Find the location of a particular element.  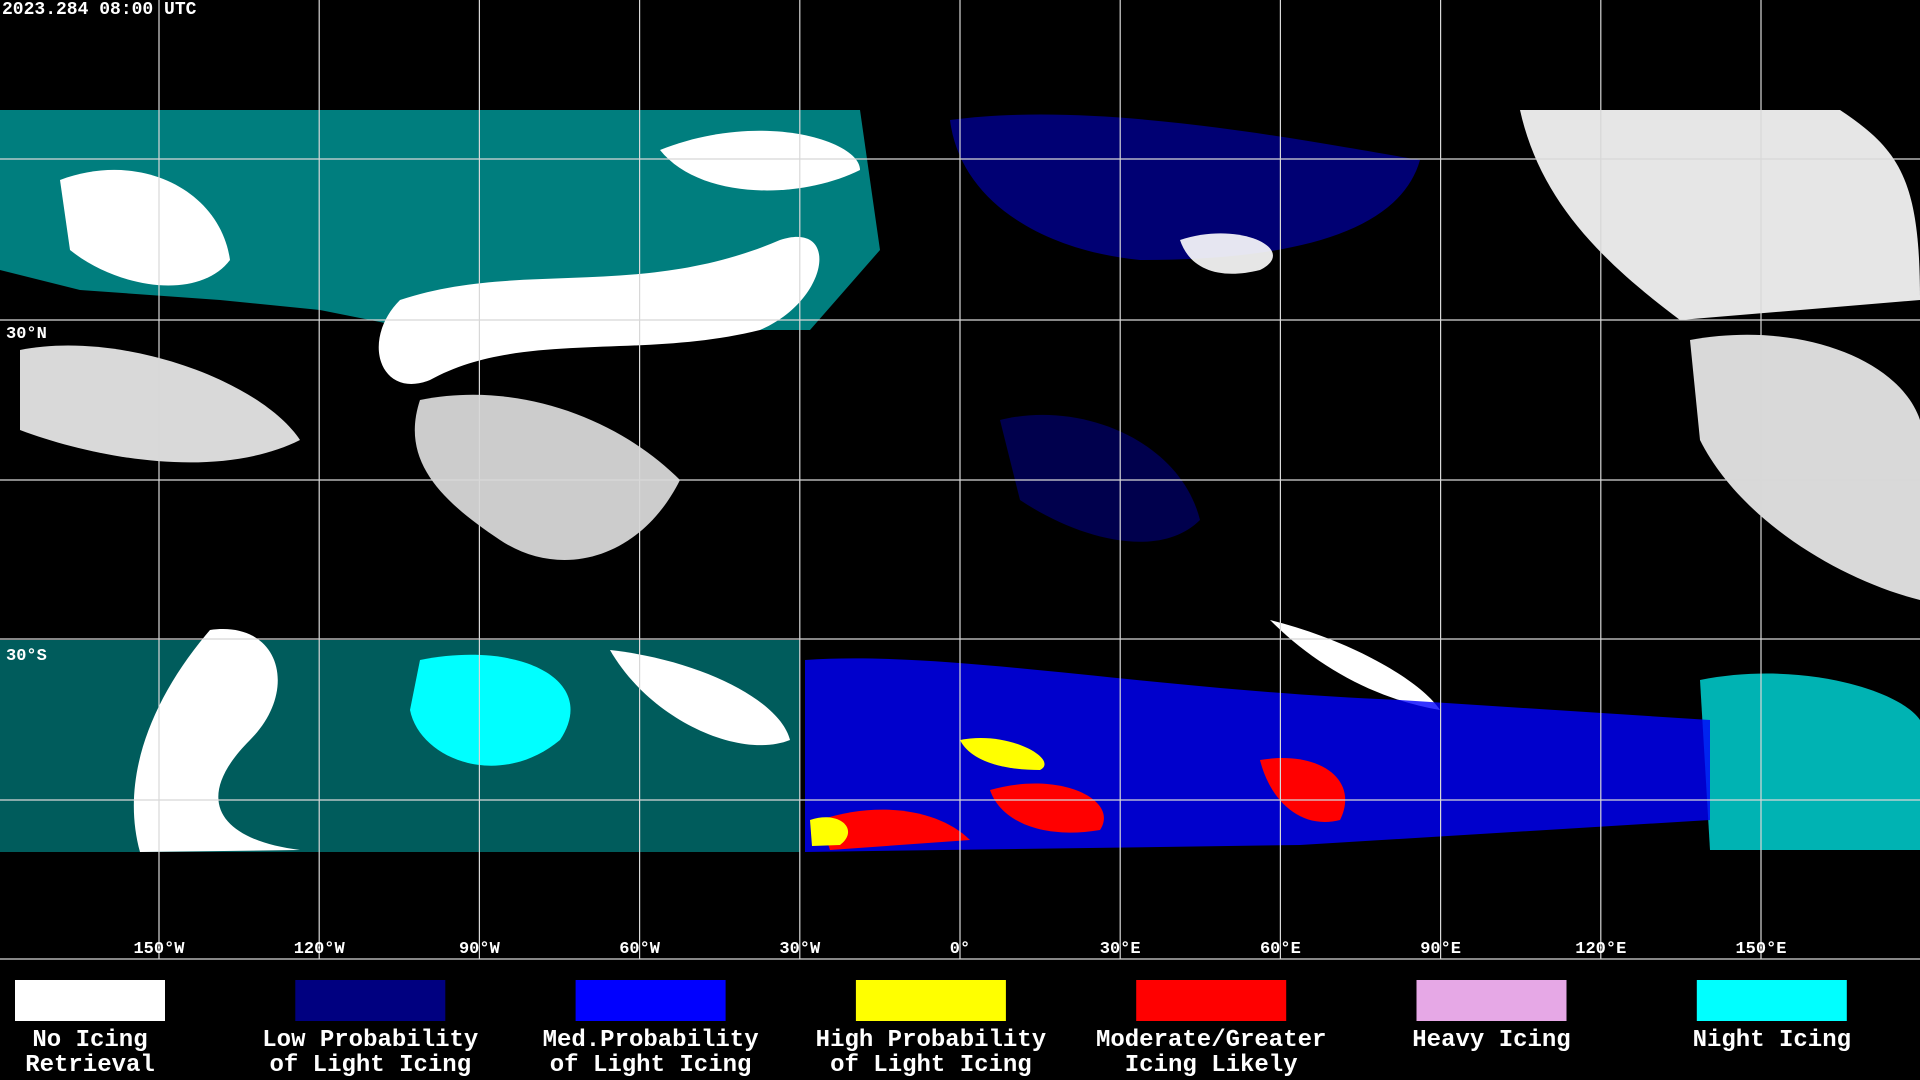

med-probability-area is located at coordinates (1185, 187).